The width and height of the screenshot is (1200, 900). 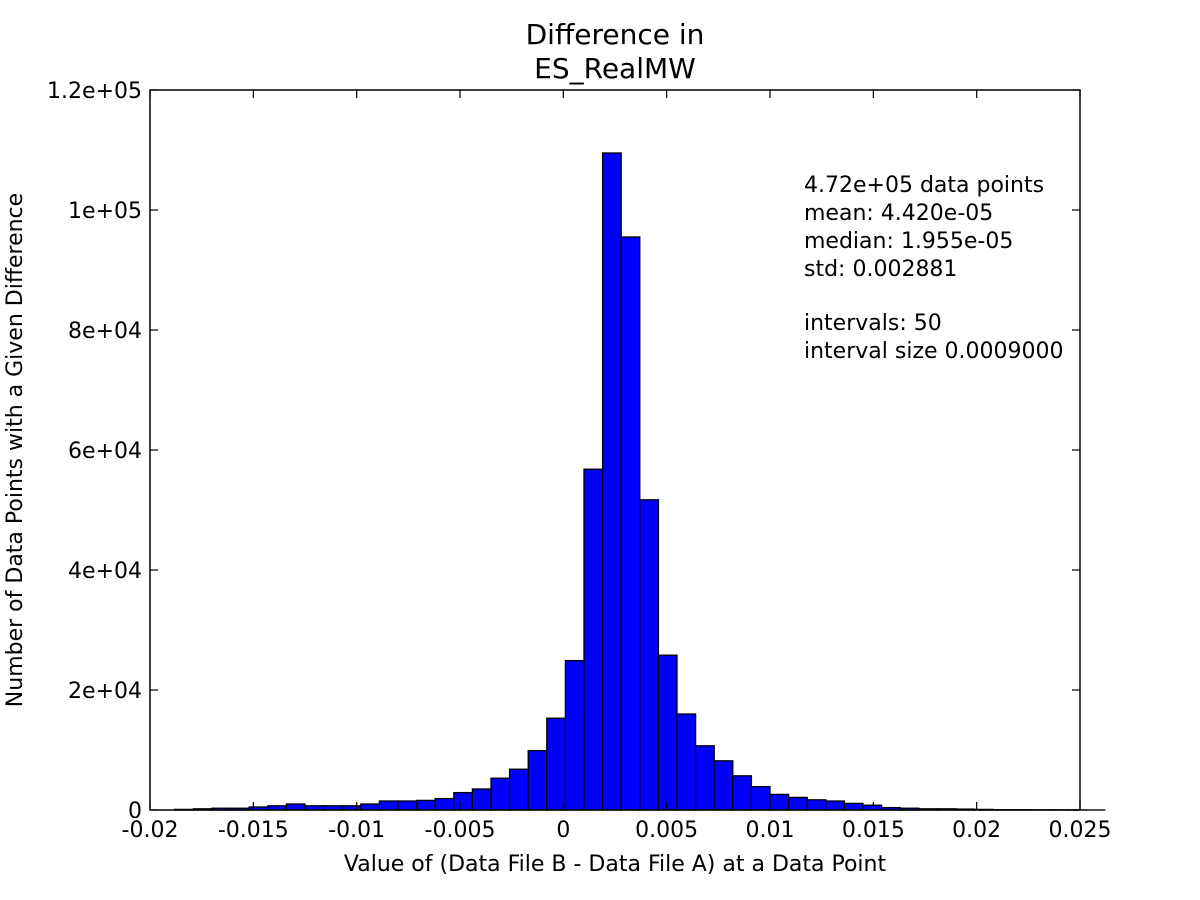 What do you see at coordinates (105, 691) in the screenshot?
I see `y-tick-label: 2e+04` at bounding box center [105, 691].